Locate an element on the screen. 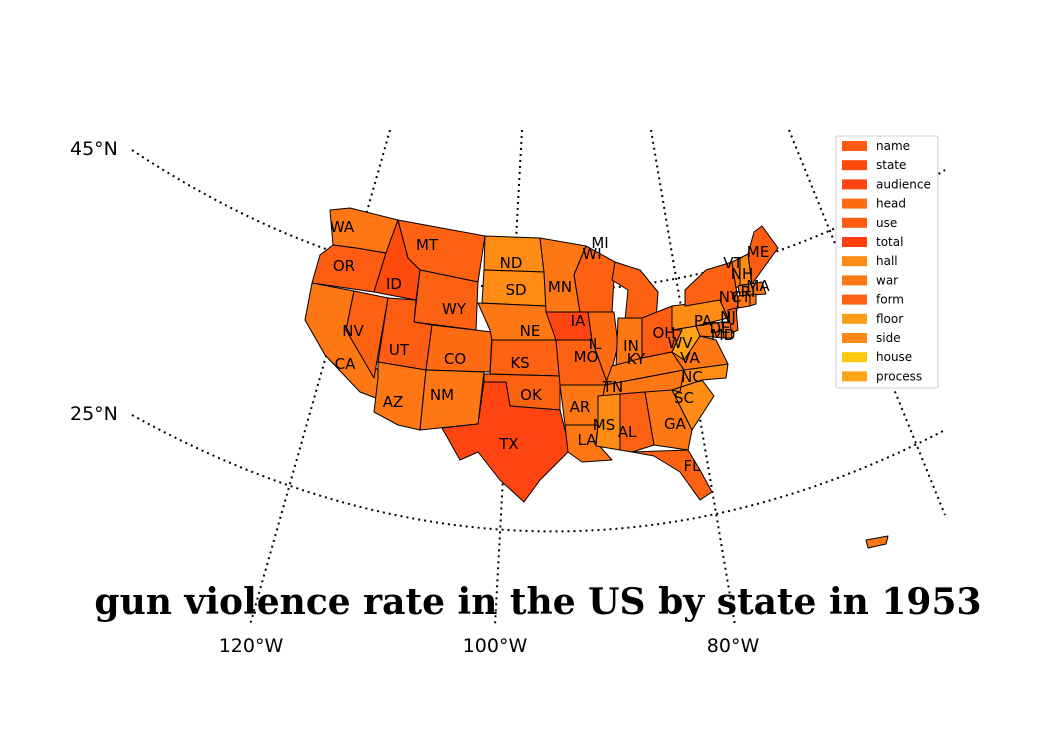  label-FL: FL is located at coordinates (693, 466).